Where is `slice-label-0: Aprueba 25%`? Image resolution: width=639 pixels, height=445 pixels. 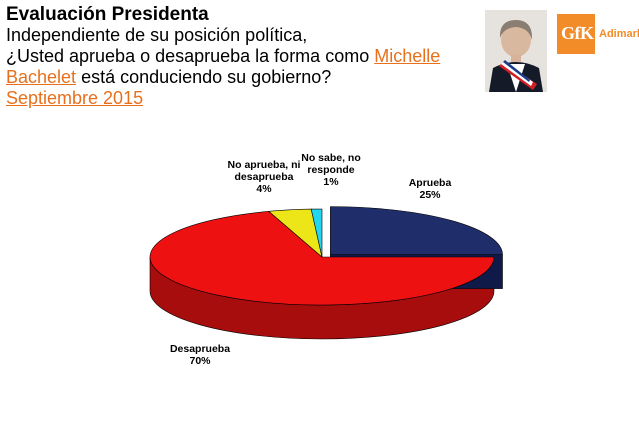 slice-label-0: Aprueba 25% is located at coordinates (430, 189).